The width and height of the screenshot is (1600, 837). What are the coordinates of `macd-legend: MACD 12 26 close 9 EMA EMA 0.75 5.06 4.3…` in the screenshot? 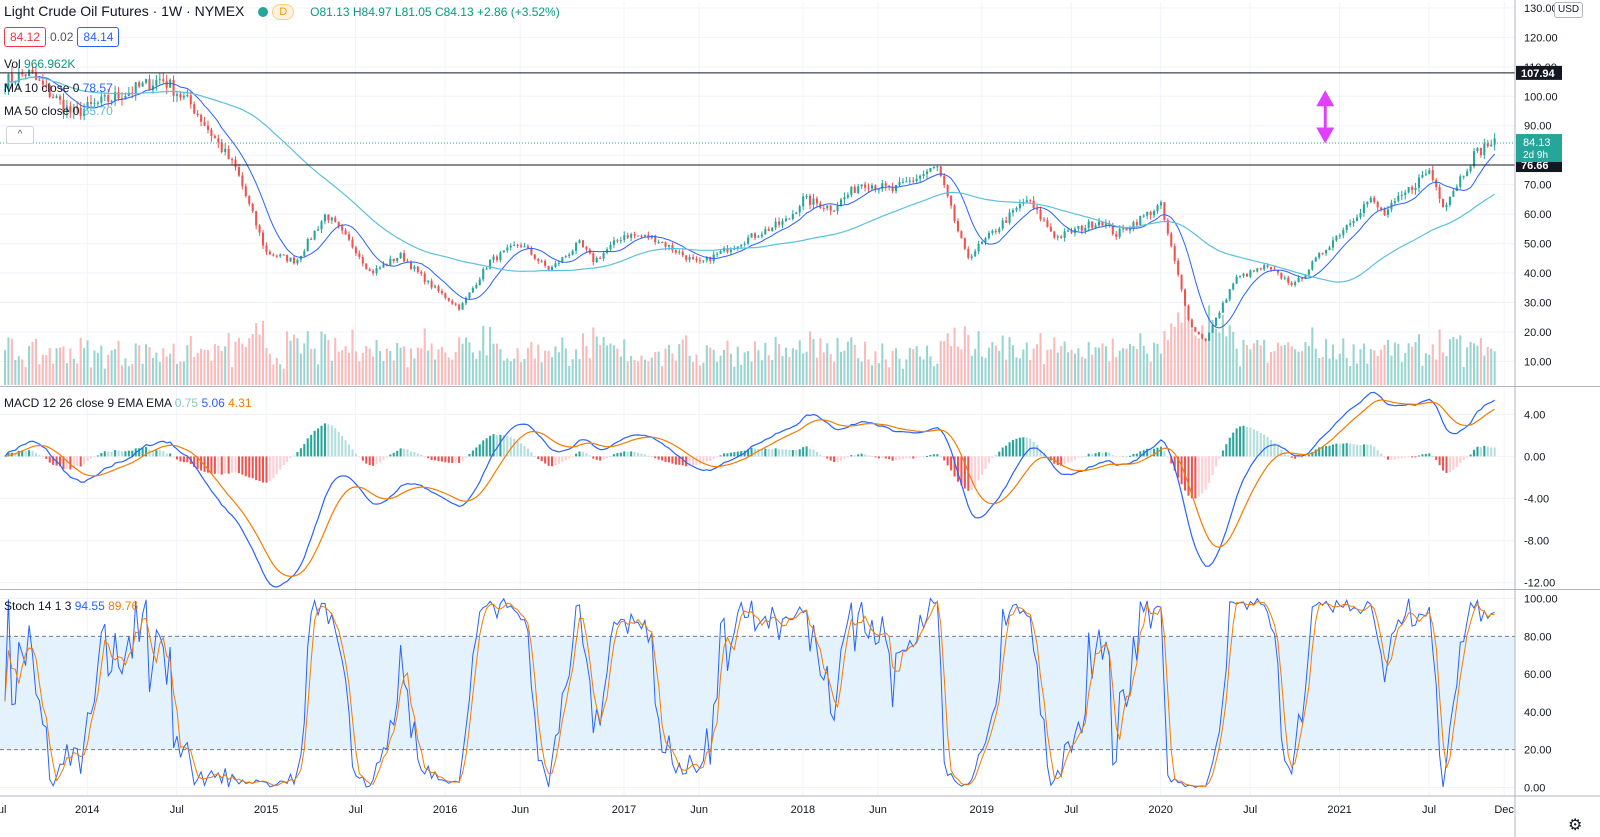 It's located at (128, 403).